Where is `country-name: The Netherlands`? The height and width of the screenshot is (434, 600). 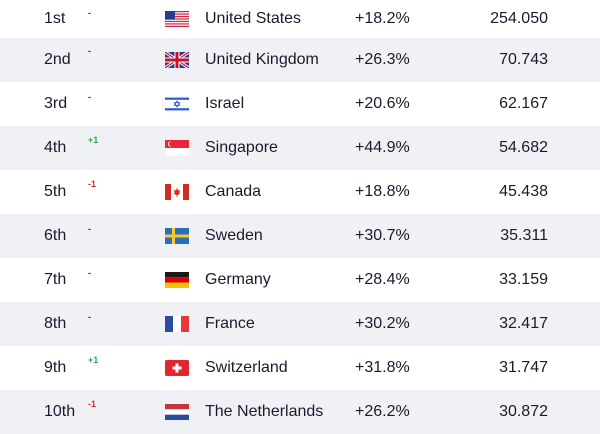
country-name: The Netherlands is located at coordinates (264, 411).